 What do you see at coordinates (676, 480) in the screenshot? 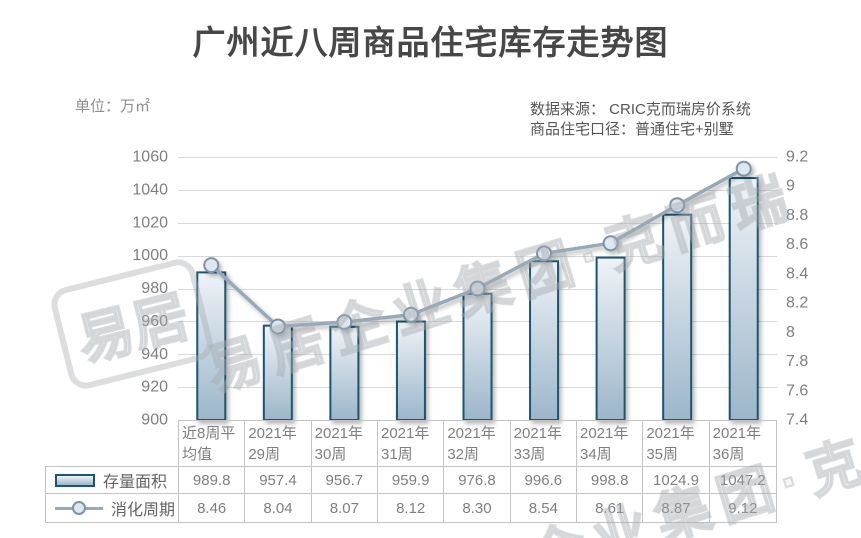
I see `table-value-cell: 1024.9` at bounding box center [676, 480].